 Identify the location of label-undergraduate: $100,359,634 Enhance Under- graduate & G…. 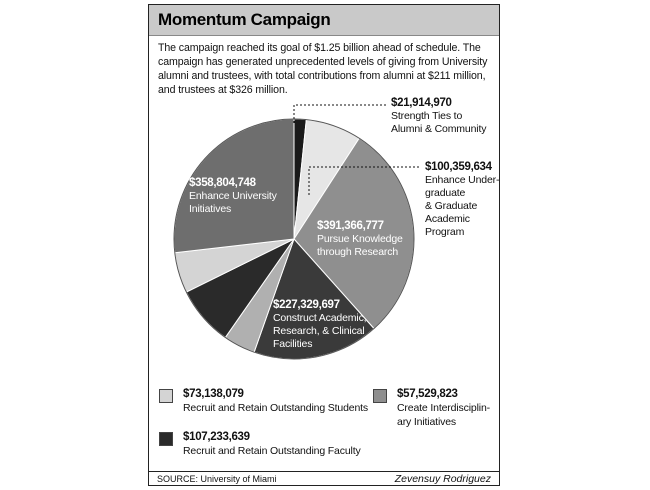
(465, 200).